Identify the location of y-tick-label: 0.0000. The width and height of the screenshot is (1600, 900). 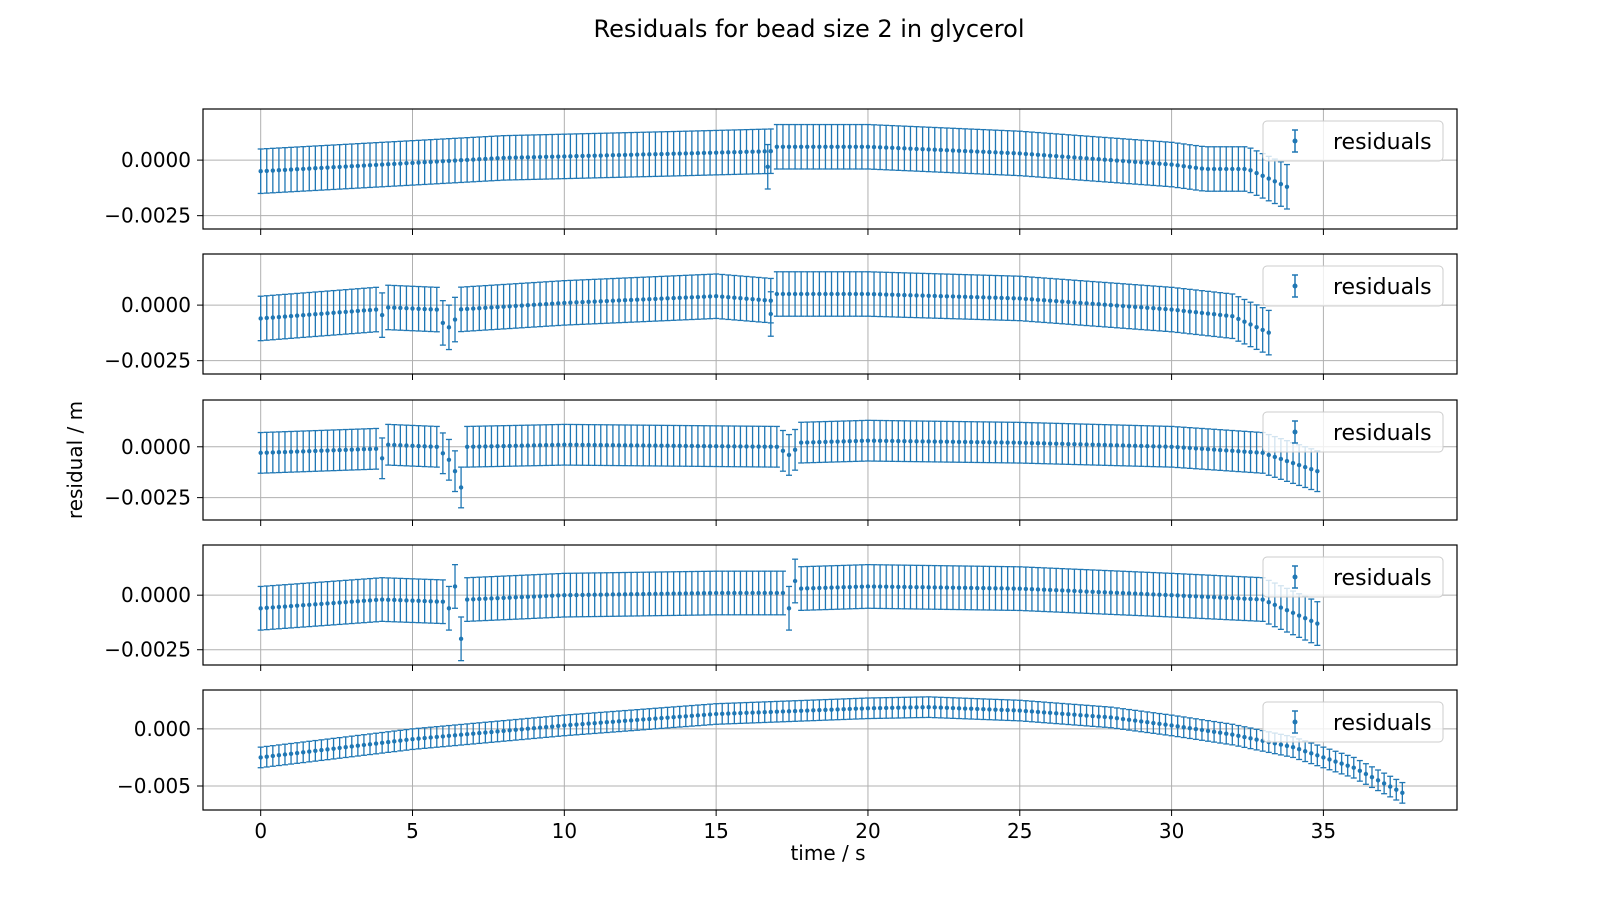
(156, 595).